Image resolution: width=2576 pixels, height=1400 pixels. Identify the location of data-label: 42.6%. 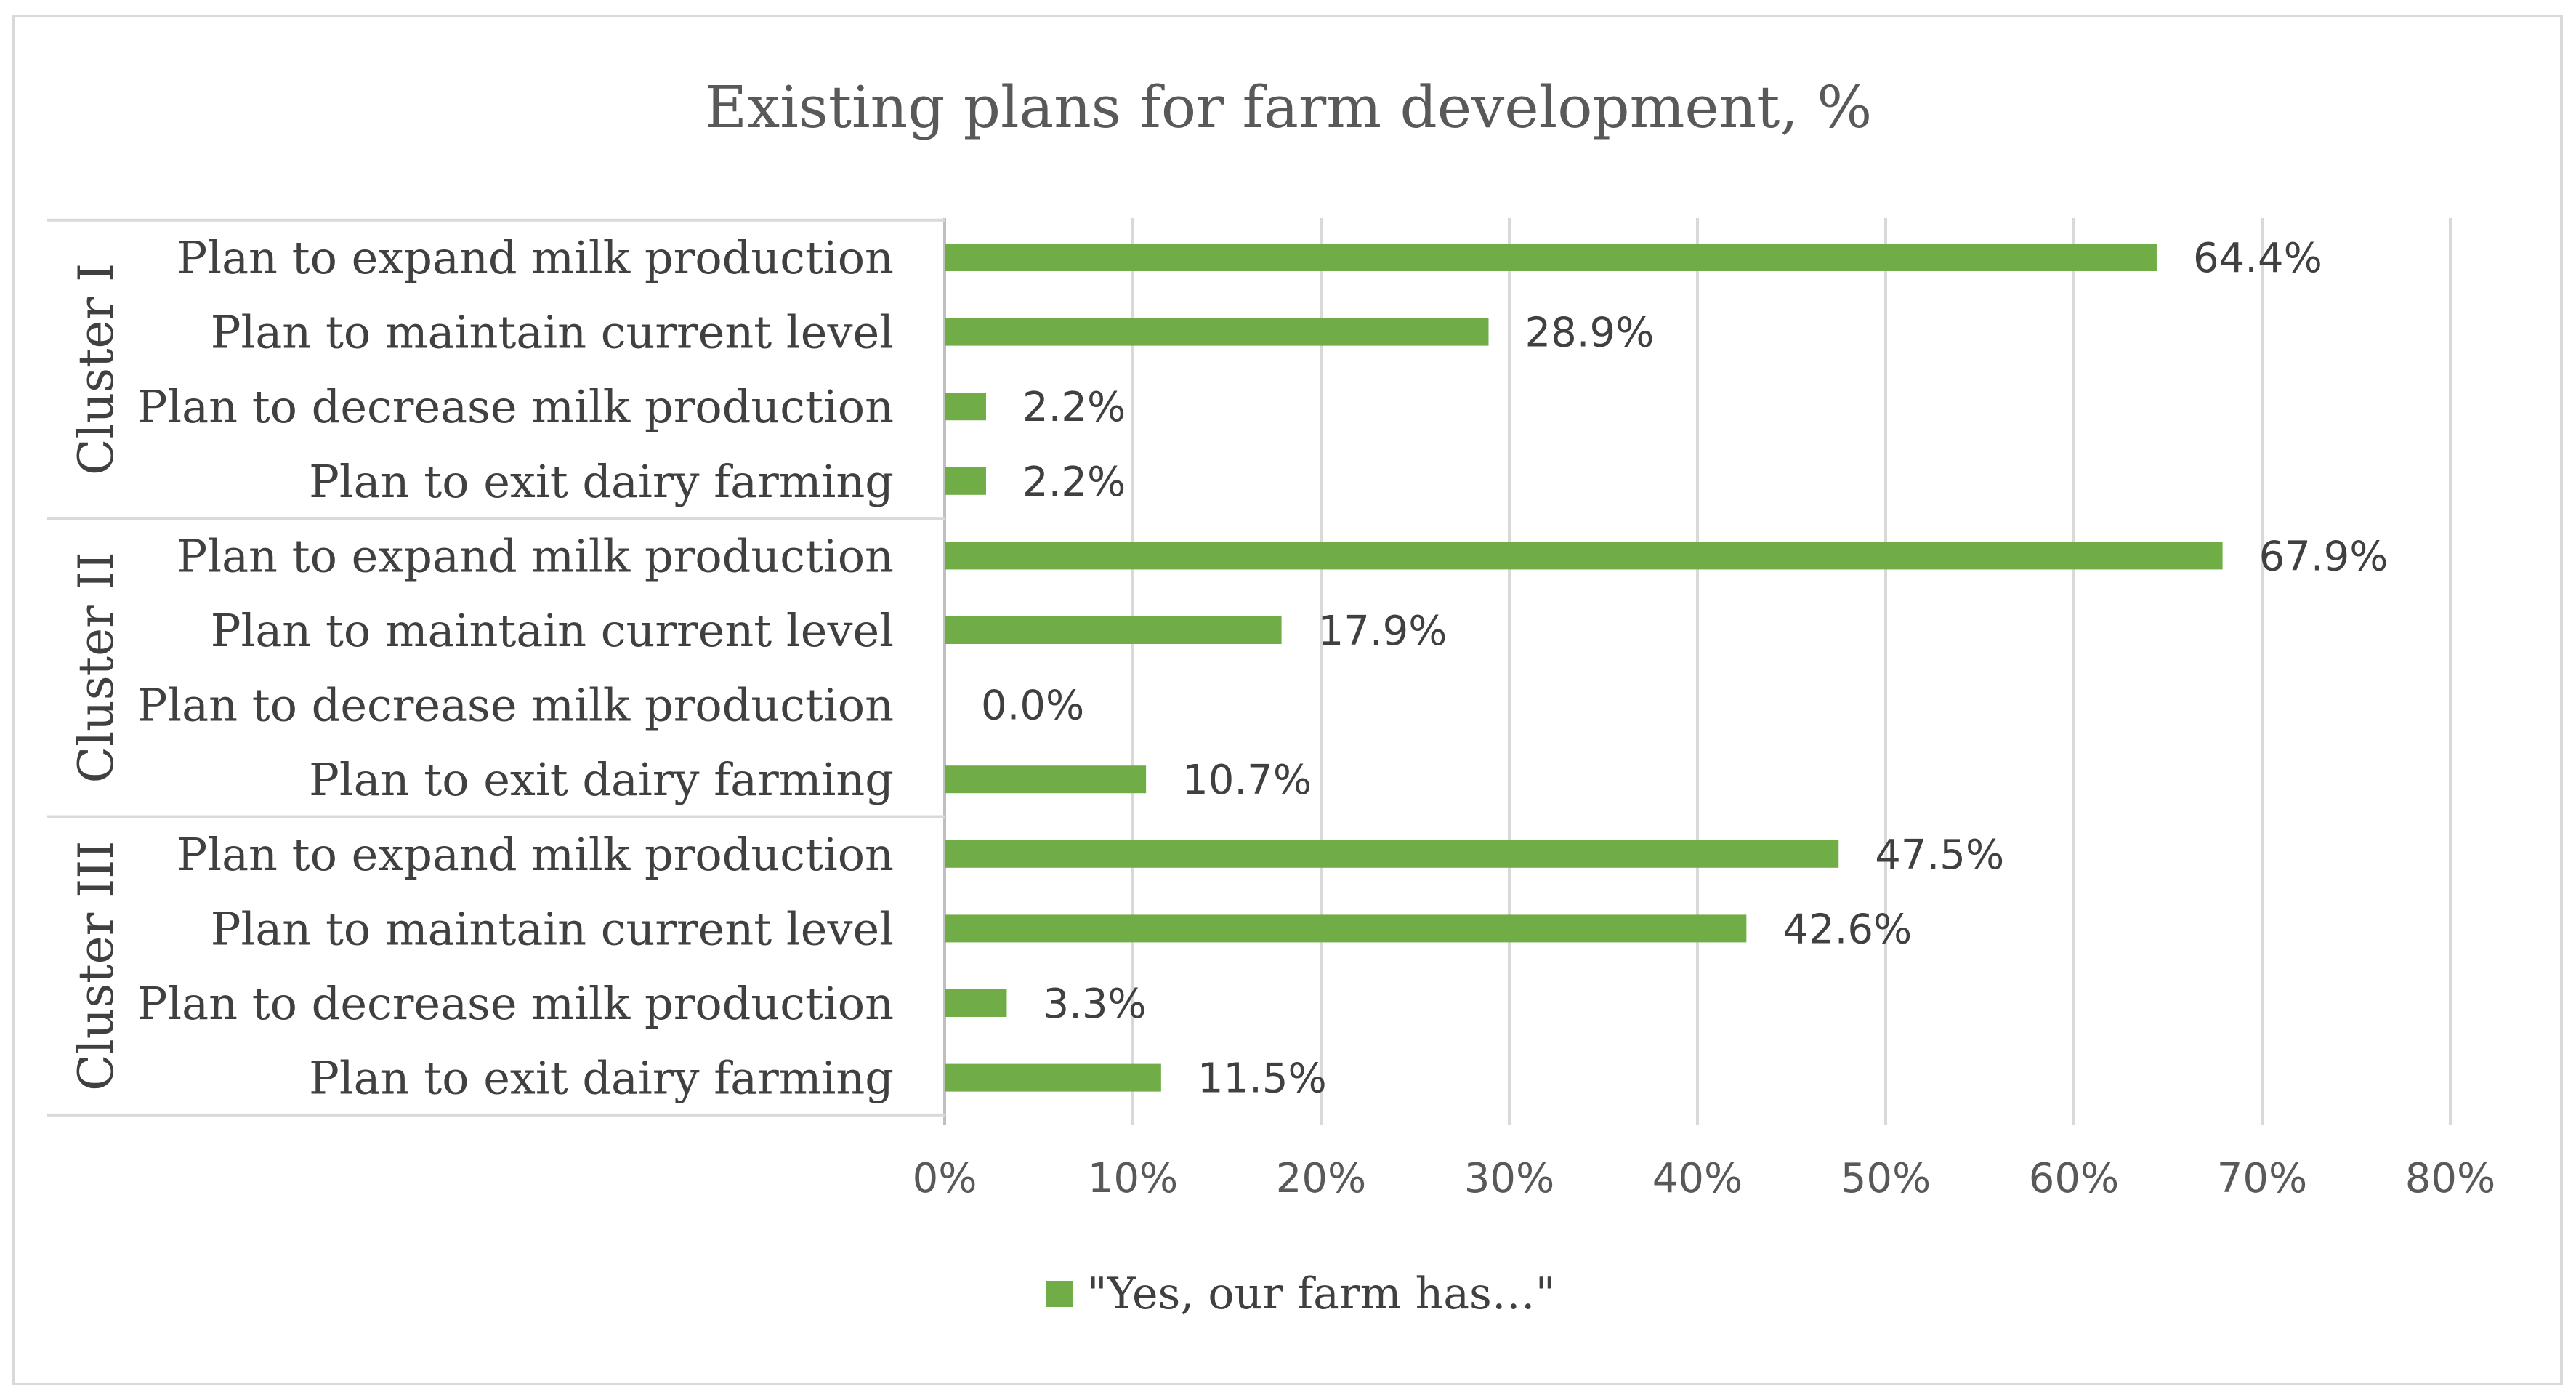
(1847, 929).